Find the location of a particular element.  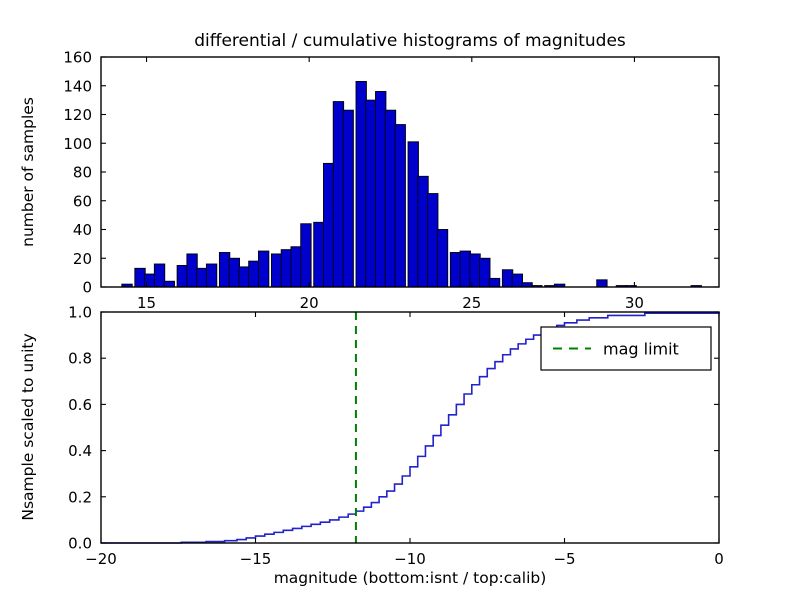

bottom-x-ticklabel: −20 is located at coordinates (101, 559).